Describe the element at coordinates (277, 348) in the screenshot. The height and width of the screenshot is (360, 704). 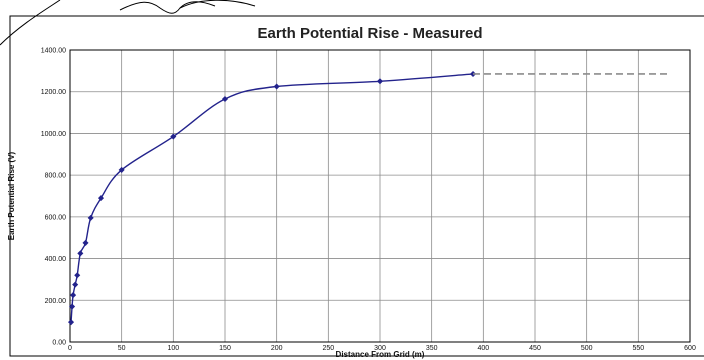
I see `x-tick-label: 200` at that location.